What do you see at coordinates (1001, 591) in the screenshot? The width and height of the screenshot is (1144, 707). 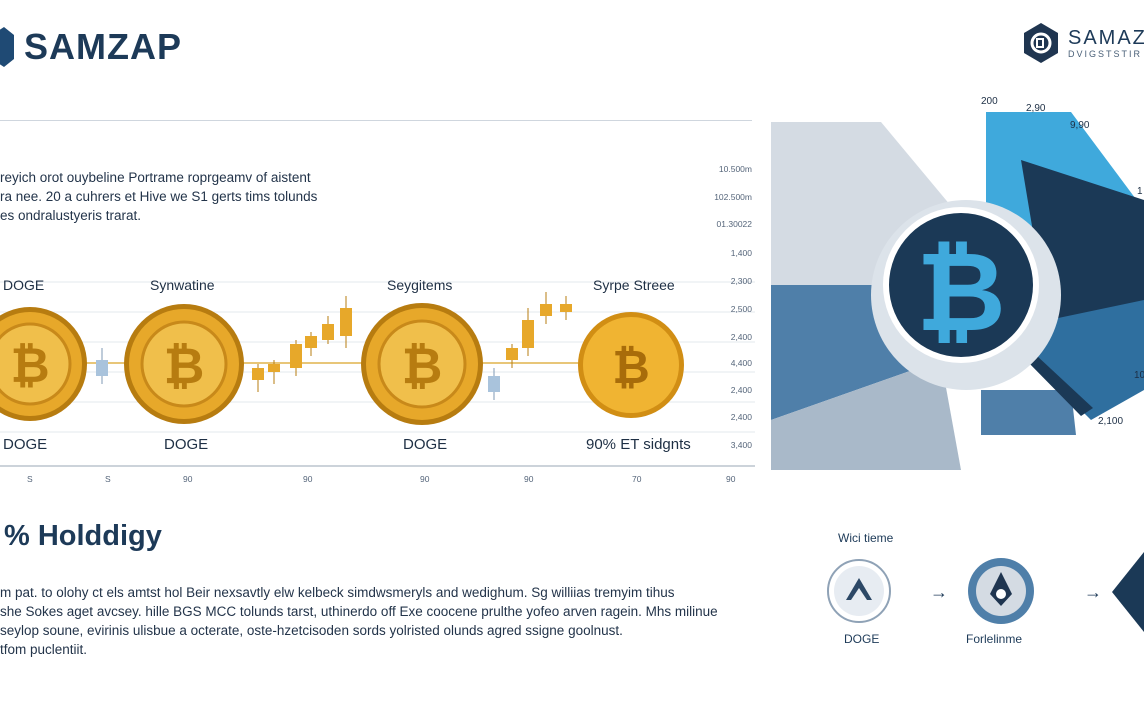 I see `ethereum-coin-icon` at bounding box center [1001, 591].